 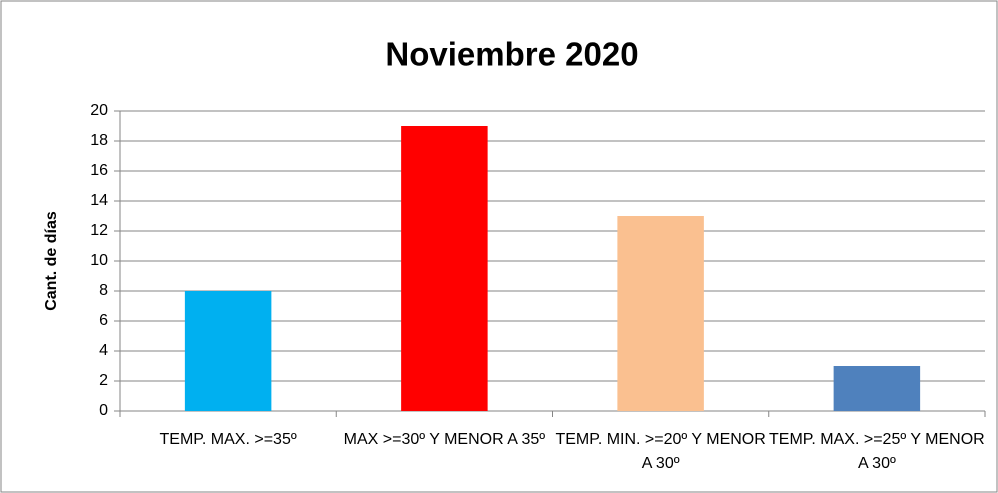 What do you see at coordinates (99, 170) in the screenshot?
I see `y-tick-label: 16` at bounding box center [99, 170].